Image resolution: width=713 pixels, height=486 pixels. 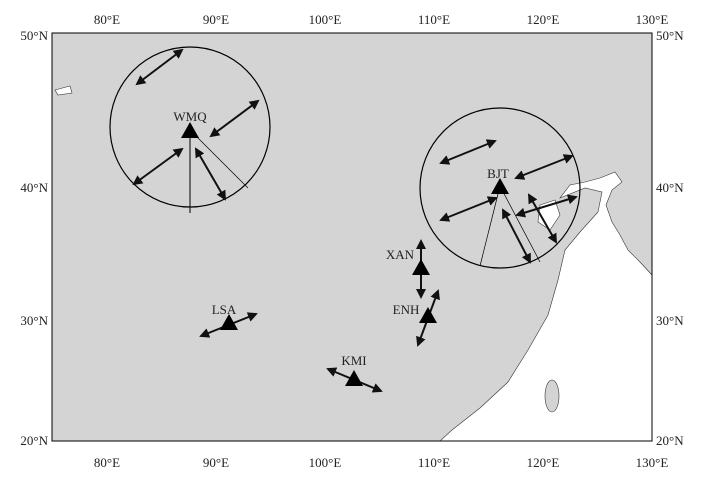 I want to click on station-label: LSA, so click(x=224, y=309).